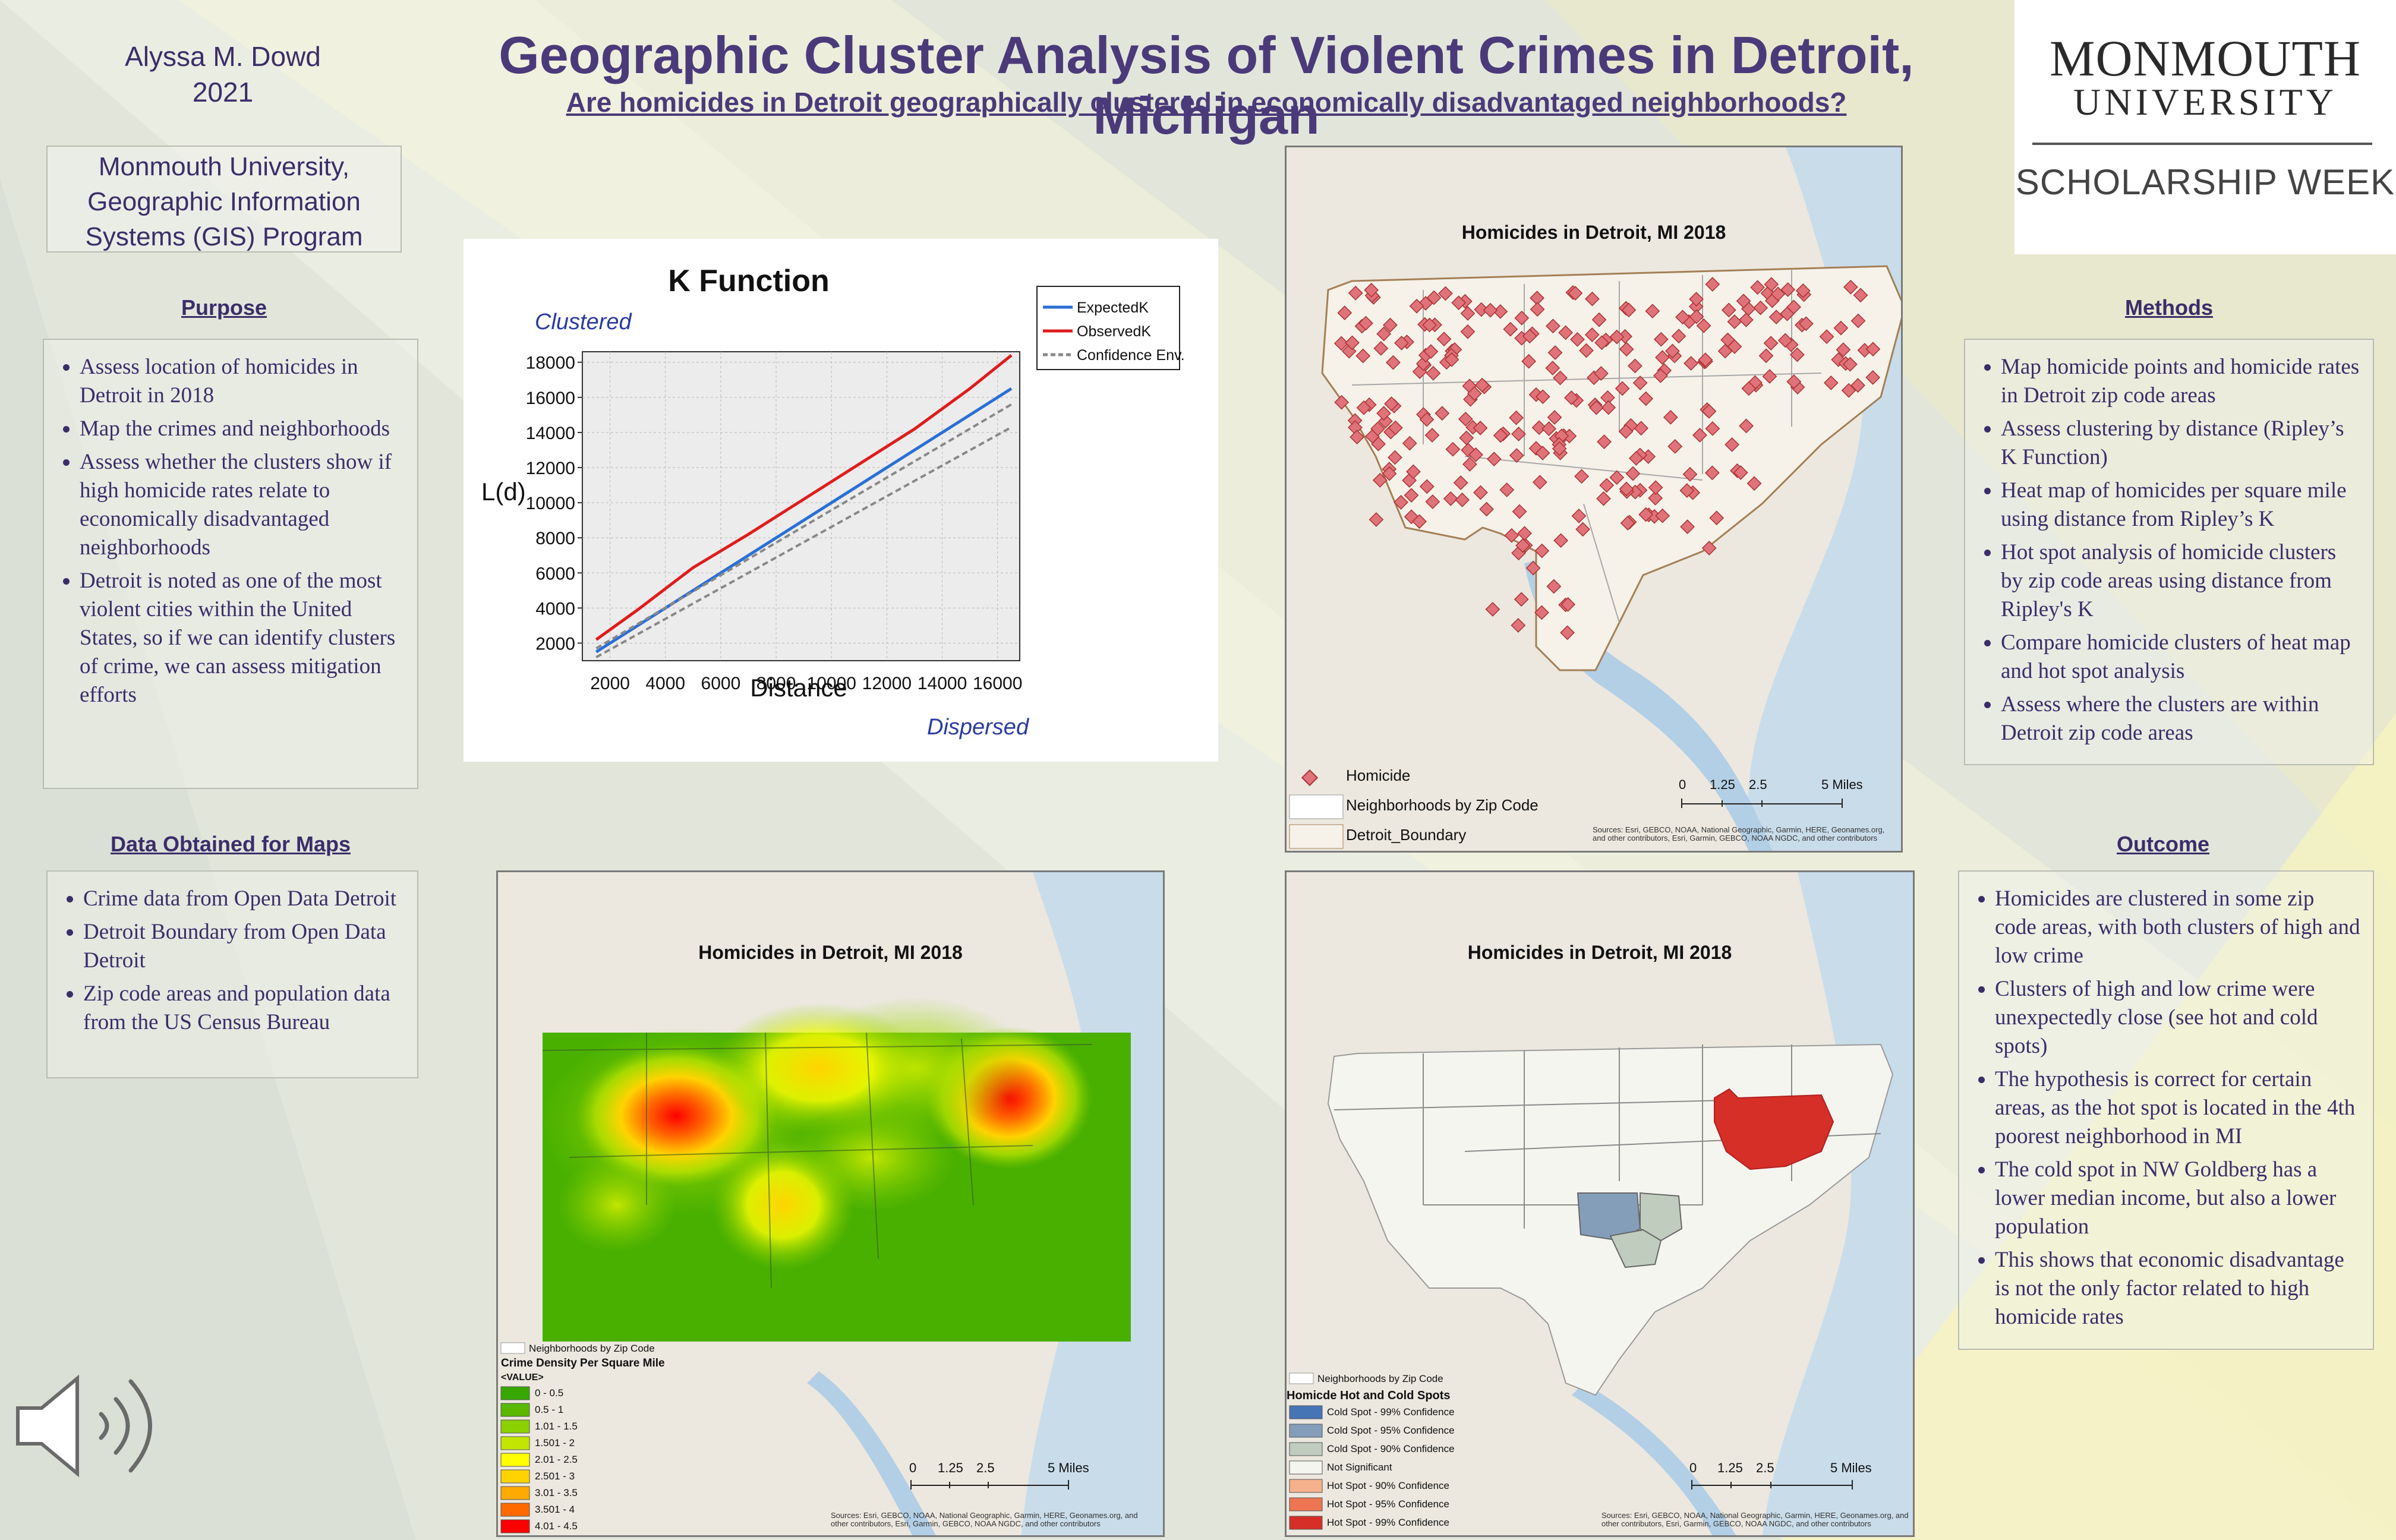  I want to click on cold-spot-90-area, so click(1661, 1217).